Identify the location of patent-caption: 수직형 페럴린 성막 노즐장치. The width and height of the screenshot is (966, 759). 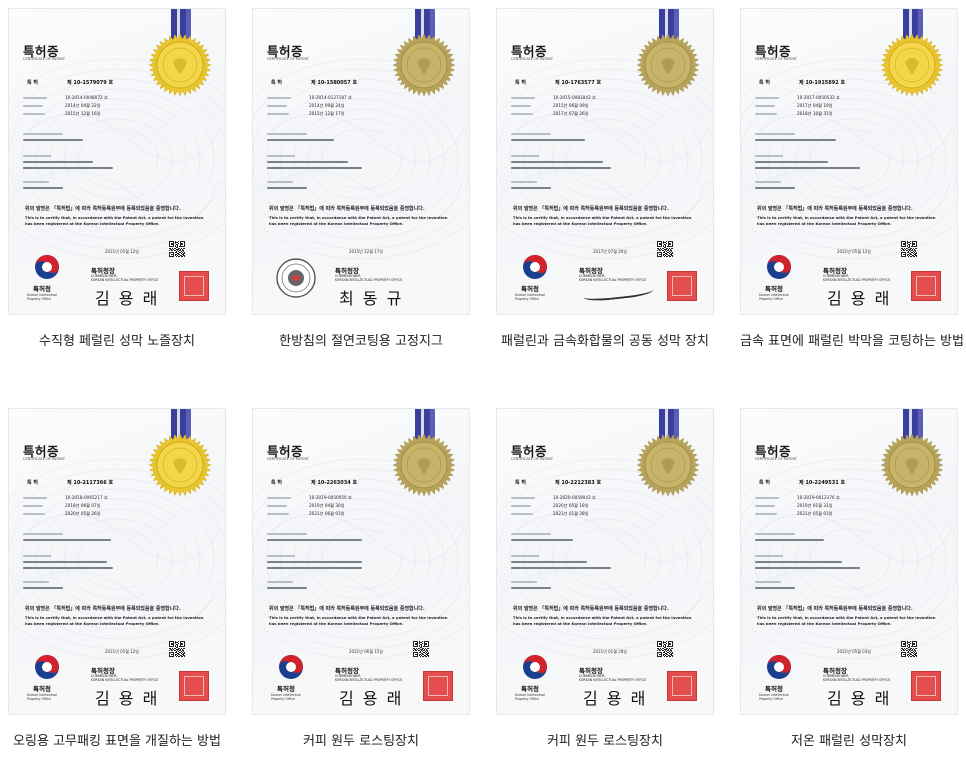
(117, 341).